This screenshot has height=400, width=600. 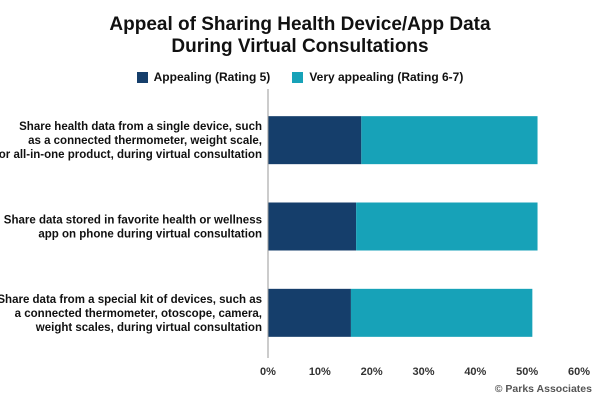 What do you see at coordinates (423, 372) in the screenshot?
I see `x-tick-label-30: 30%` at bounding box center [423, 372].